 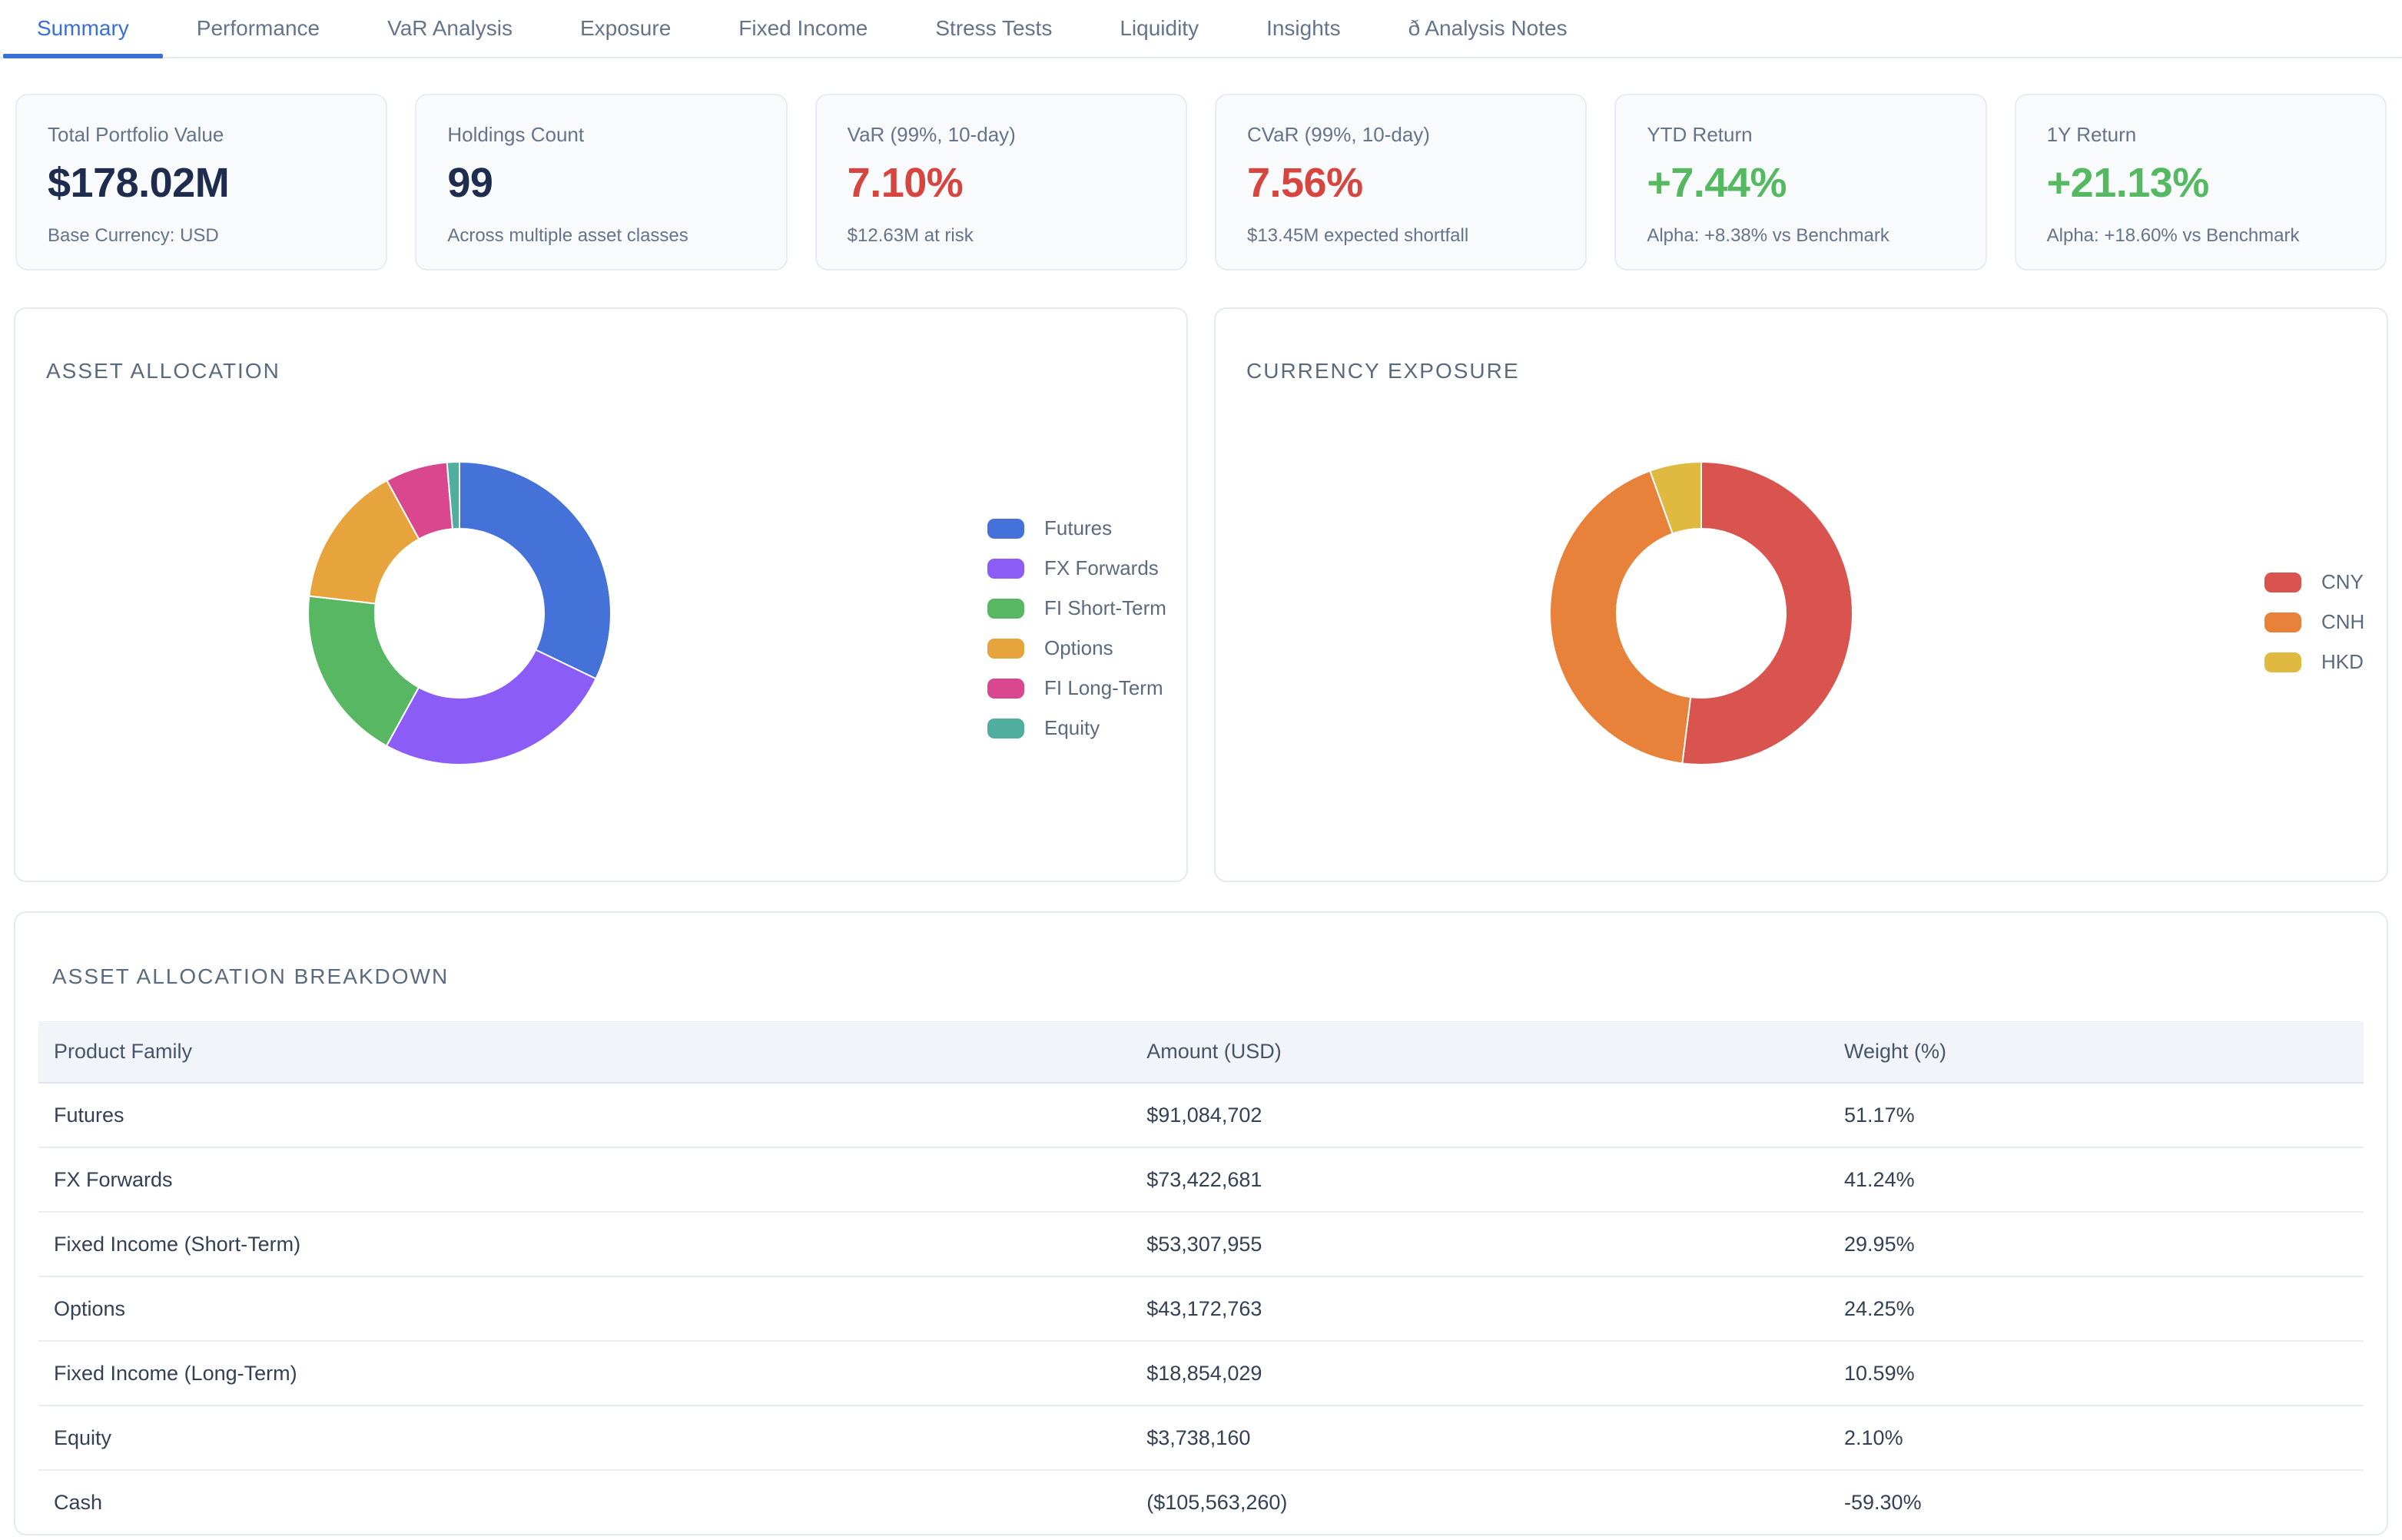 I want to click on legend-item-cny: CNY, so click(x=2314, y=582).